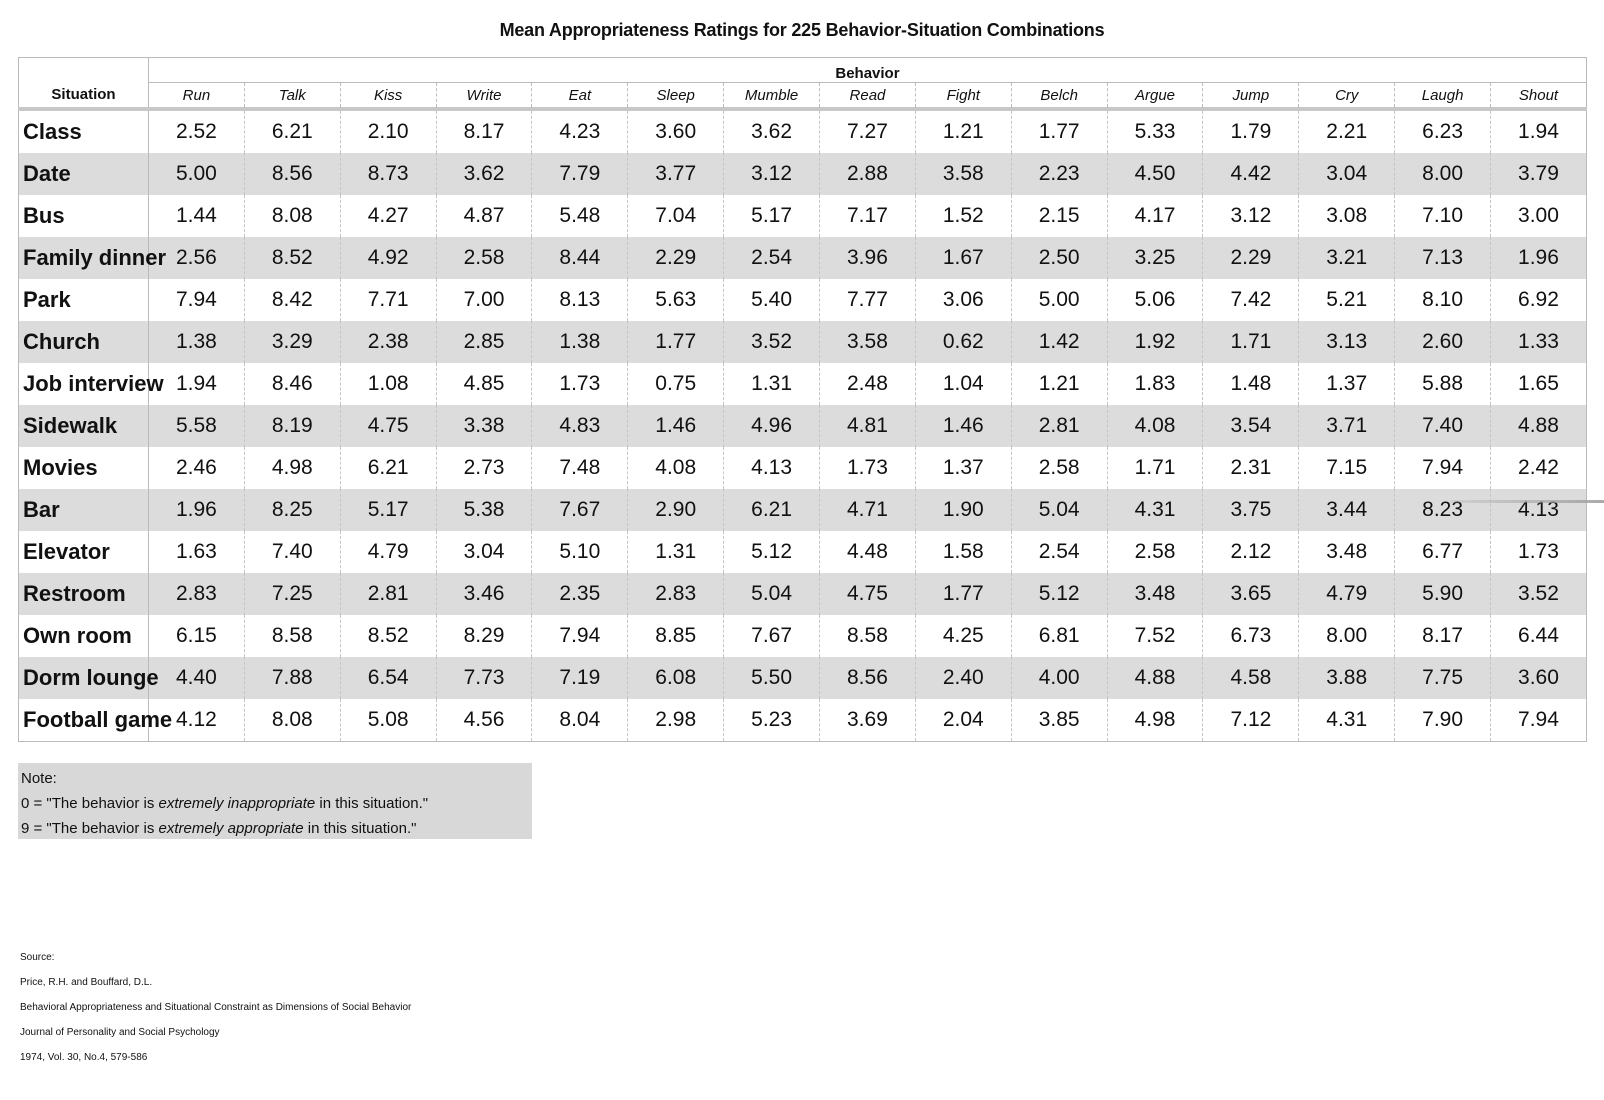 This screenshot has height=1100, width=1604. What do you see at coordinates (483, 96) in the screenshot?
I see `behavior-header-write: Write` at bounding box center [483, 96].